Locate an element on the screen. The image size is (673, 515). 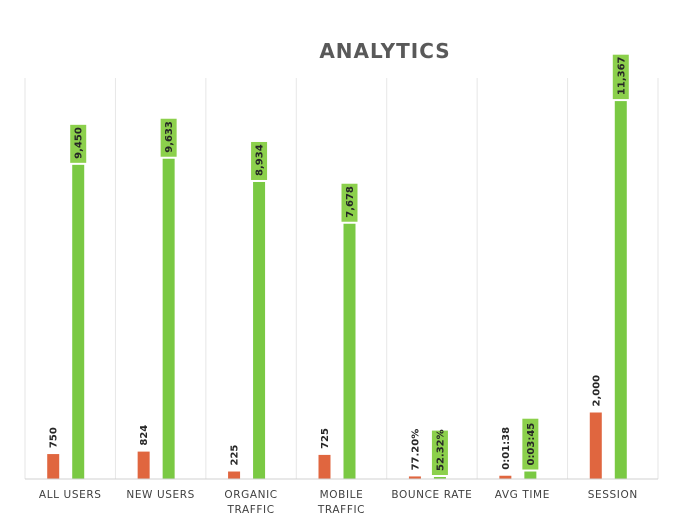
category-label: BOUNCE RATE is located at coordinates (431, 495).